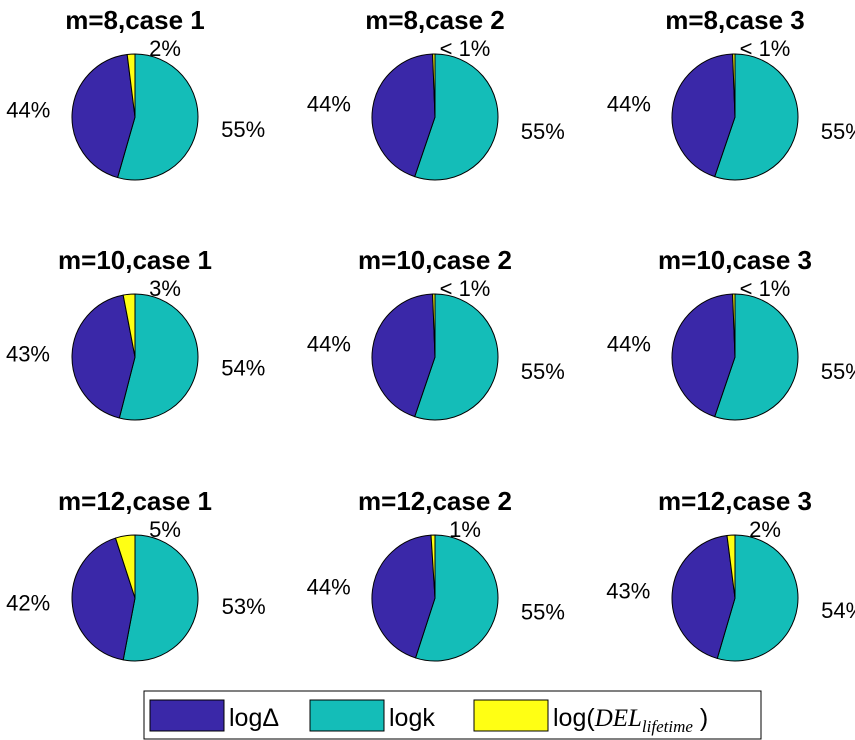 The image size is (855, 740). Describe the element at coordinates (735, 20) in the screenshot. I see `chart-title: m=8,case 3` at that location.